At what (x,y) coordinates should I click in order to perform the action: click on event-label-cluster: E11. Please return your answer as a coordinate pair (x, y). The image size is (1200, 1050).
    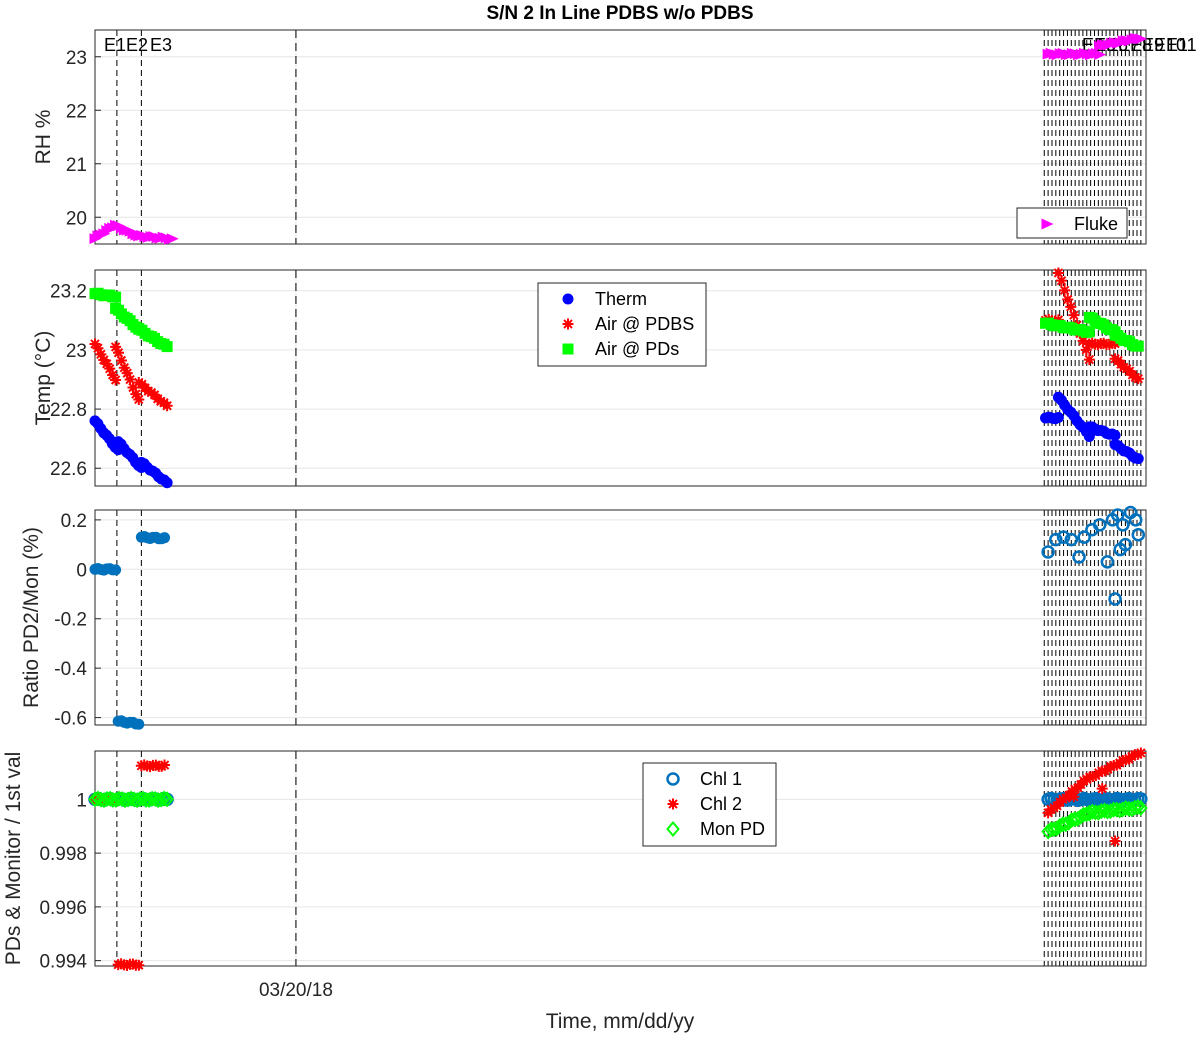
    Looking at the image, I should click on (1181, 45).